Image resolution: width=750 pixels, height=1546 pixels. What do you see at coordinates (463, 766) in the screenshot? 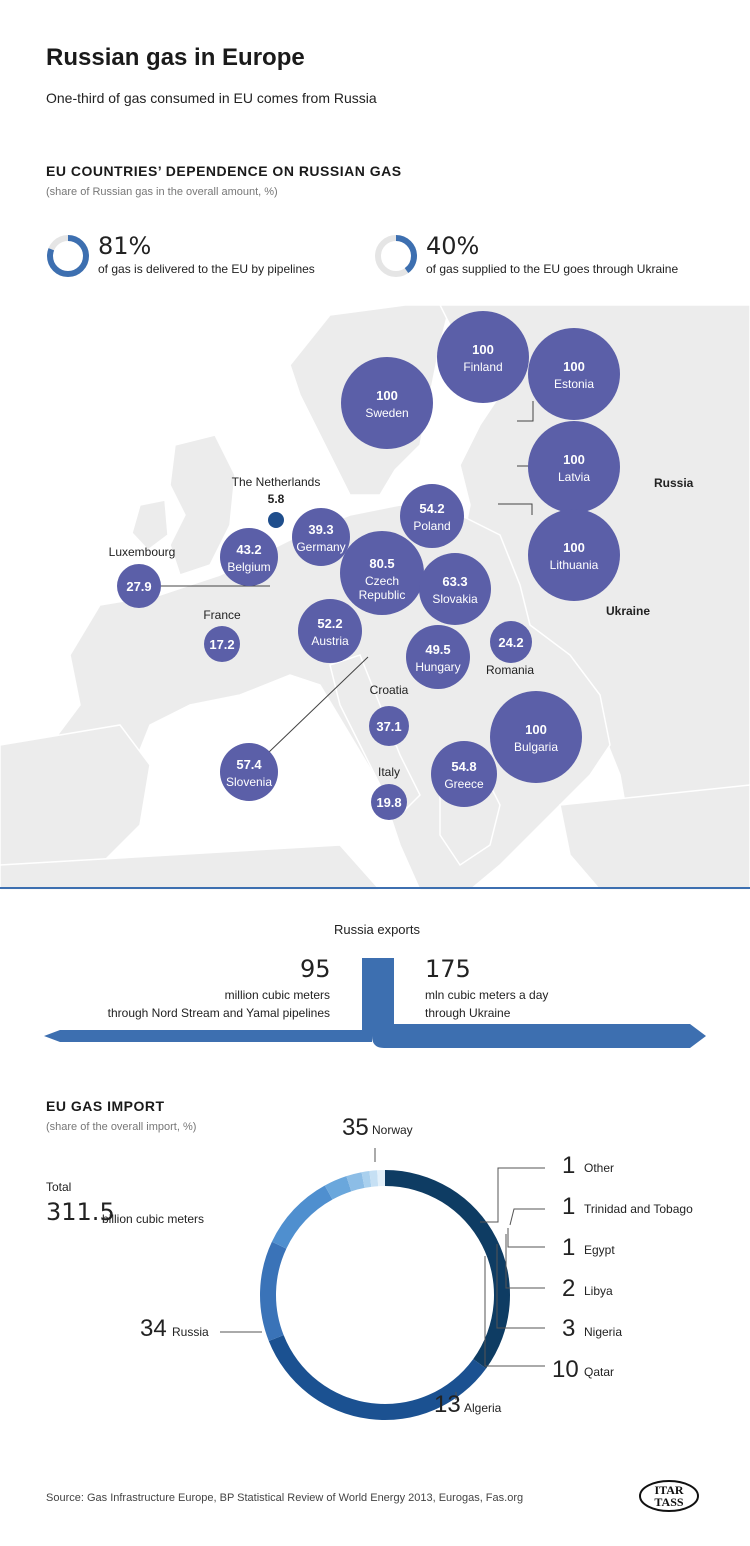
I see `bubble-value-greece: 54.8` at bounding box center [463, 766].